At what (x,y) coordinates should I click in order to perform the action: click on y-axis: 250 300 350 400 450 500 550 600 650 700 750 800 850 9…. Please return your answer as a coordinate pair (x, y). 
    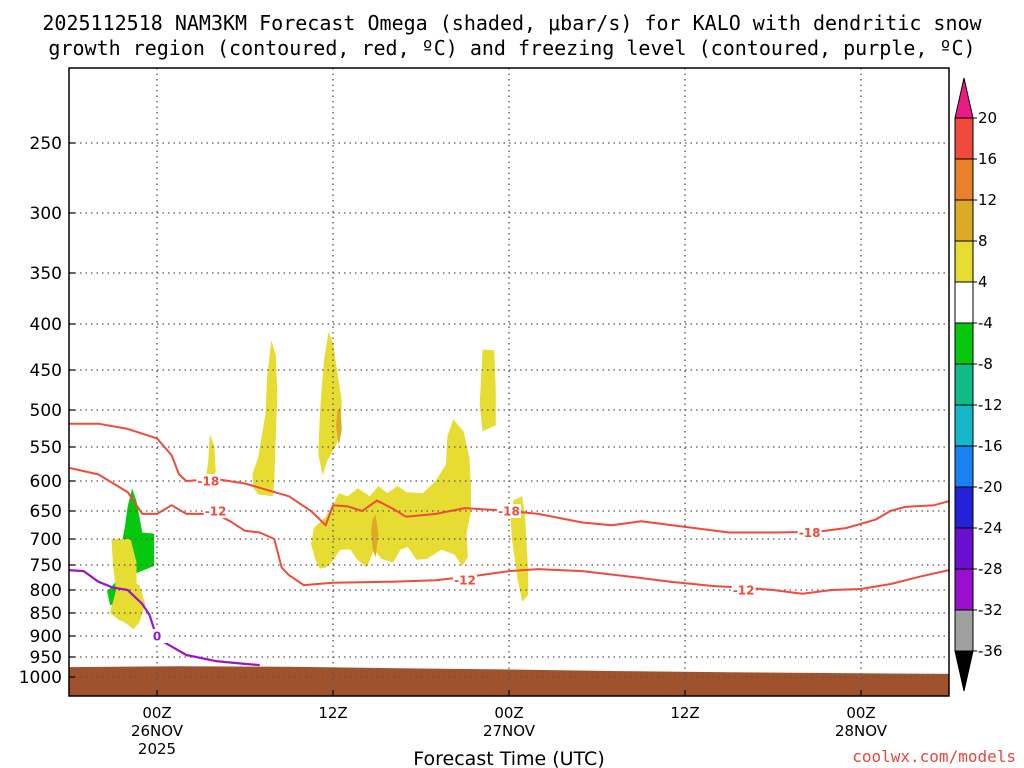
    Looking at the image, I should click on (47, 411).